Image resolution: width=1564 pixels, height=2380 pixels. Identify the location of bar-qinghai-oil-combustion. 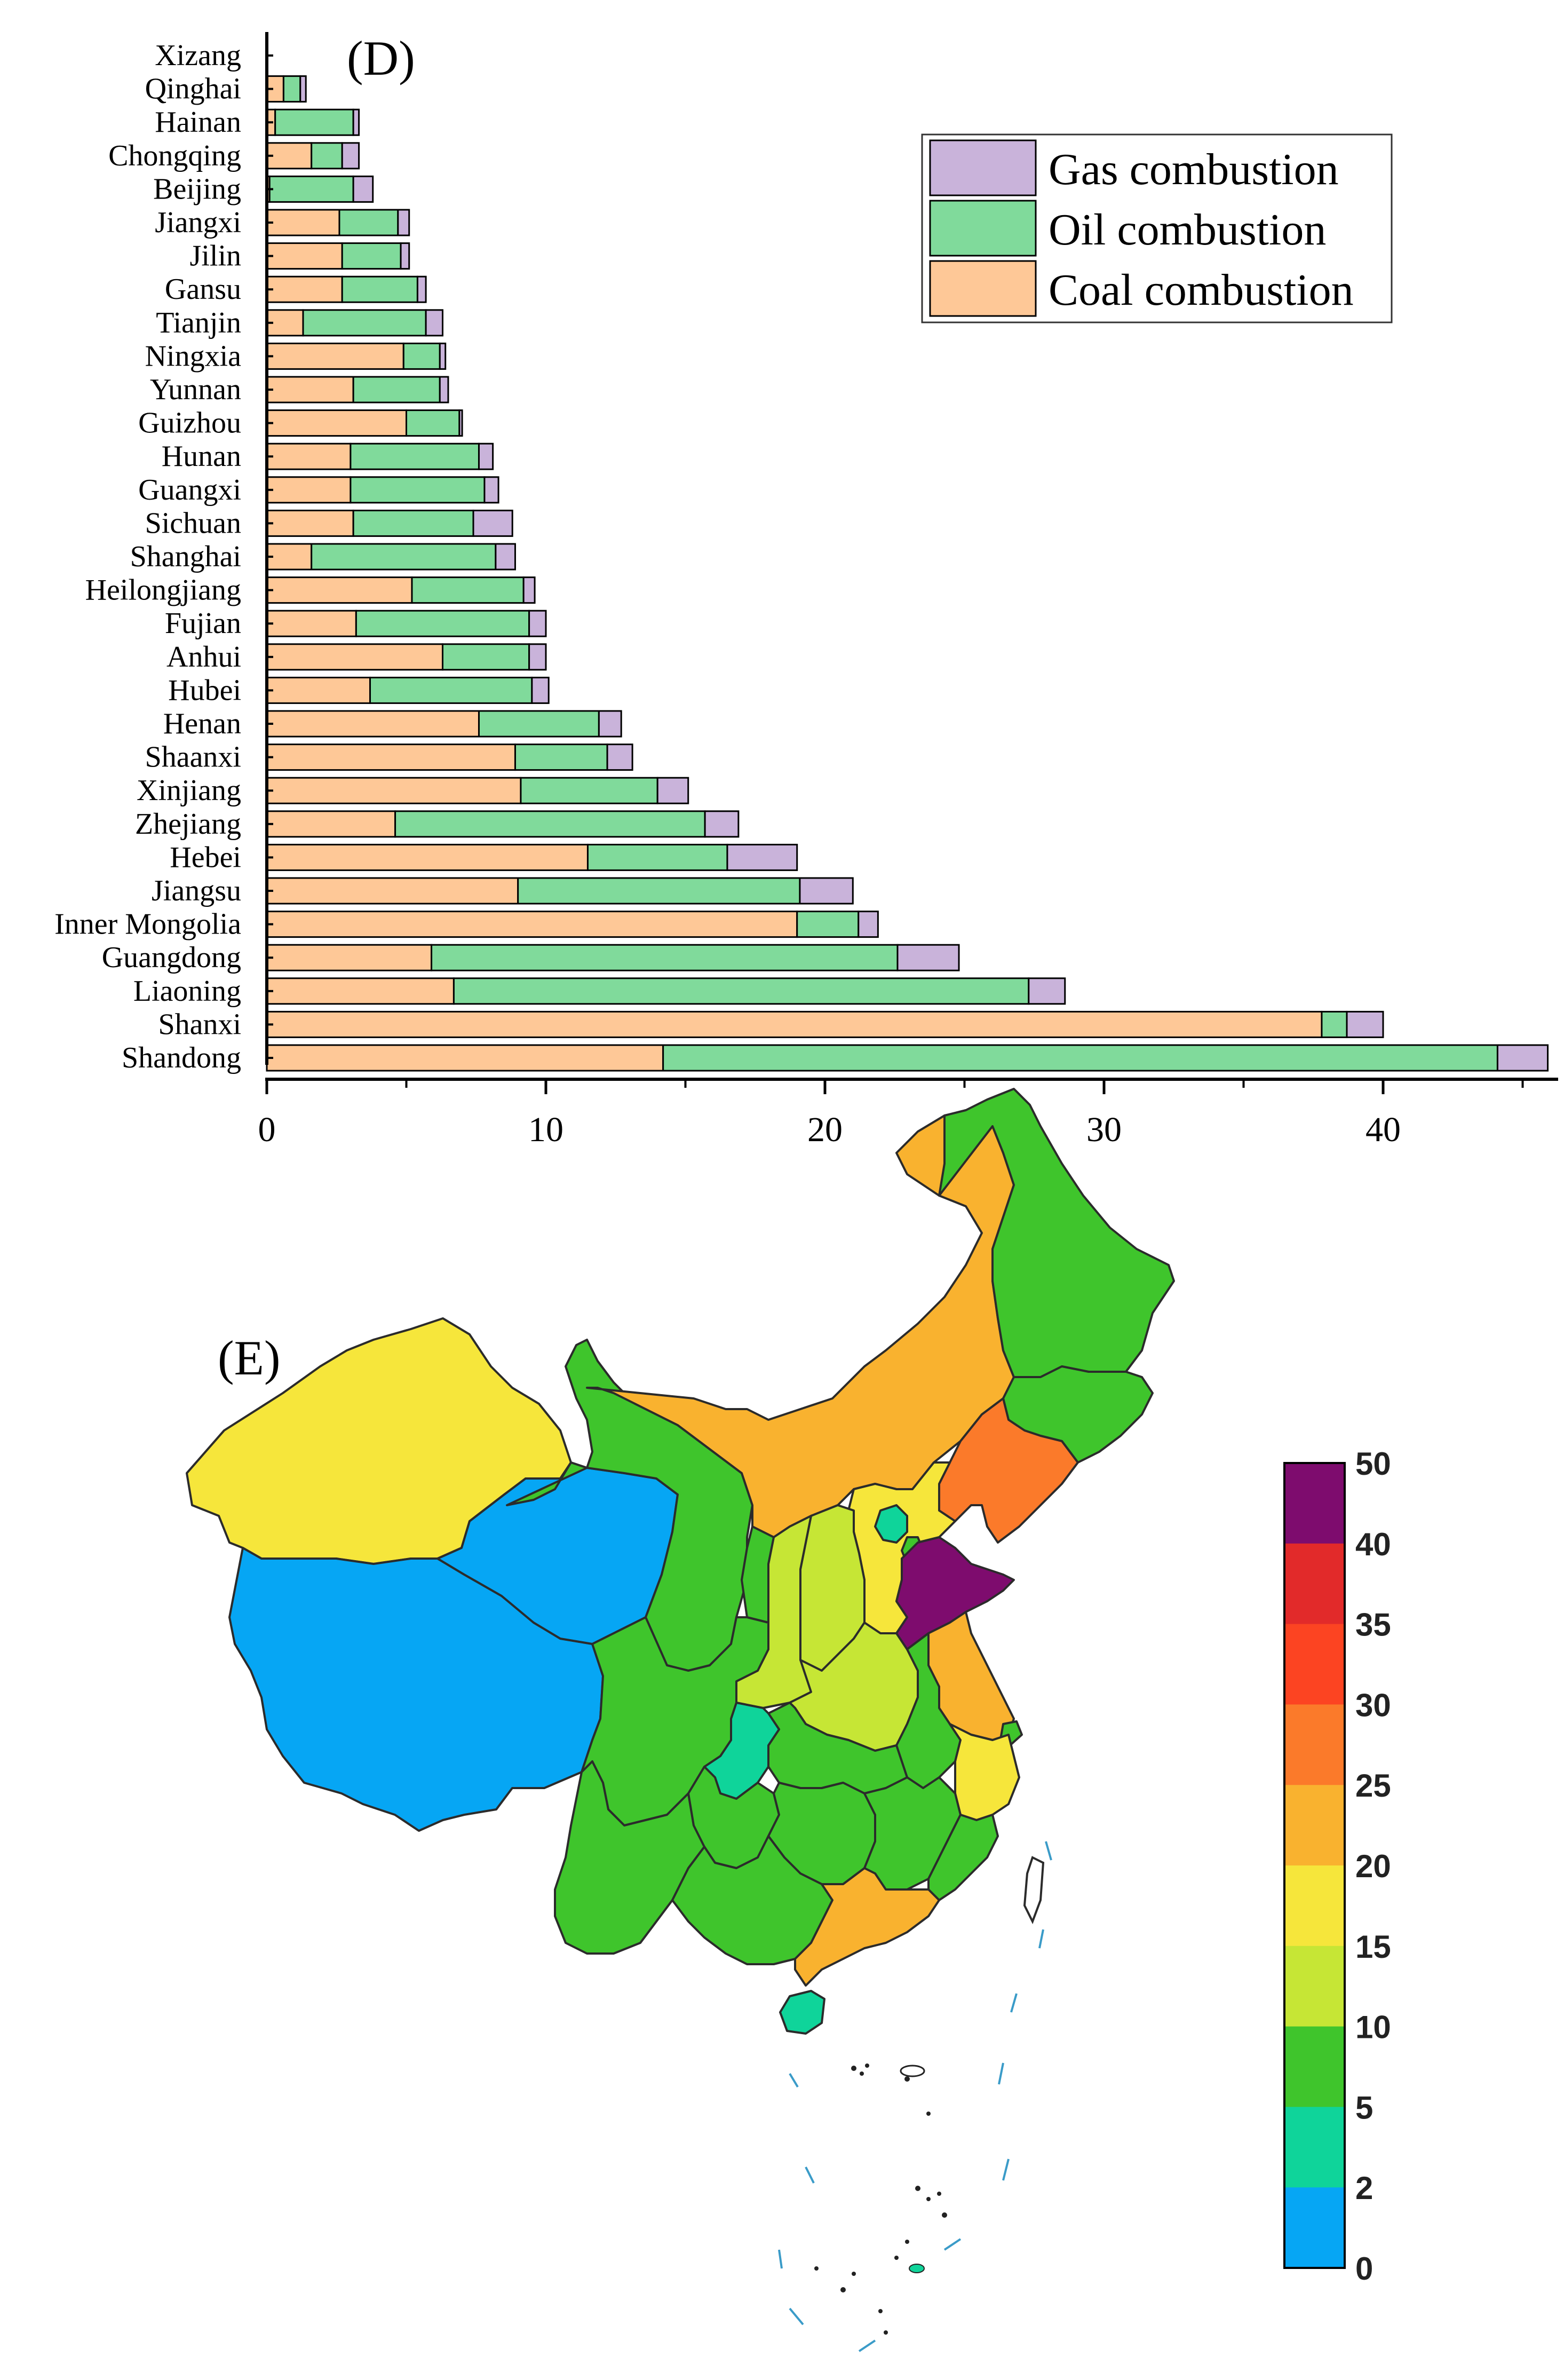
(292, 89).